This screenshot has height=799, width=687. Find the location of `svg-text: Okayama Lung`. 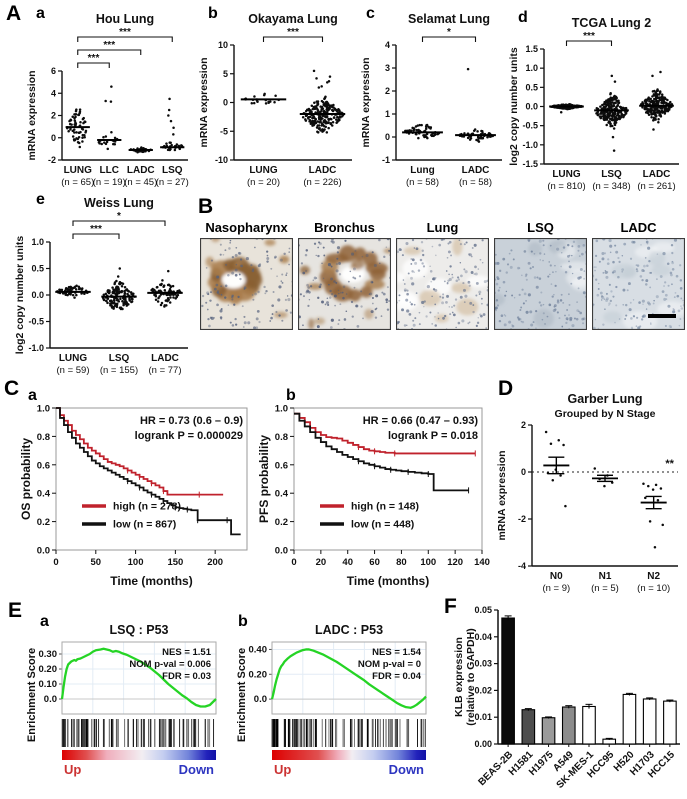

svg-text: Okayama Lung is located at coordinates (293, 19).